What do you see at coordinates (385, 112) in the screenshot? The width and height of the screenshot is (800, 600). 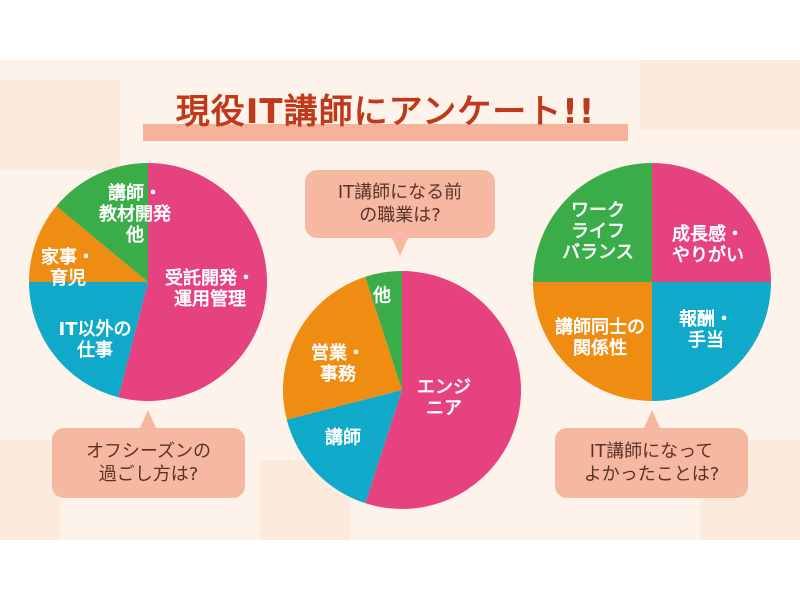 I see `page-title: 現役IT講師にアンケート!!` at bounding box center [385, 112].